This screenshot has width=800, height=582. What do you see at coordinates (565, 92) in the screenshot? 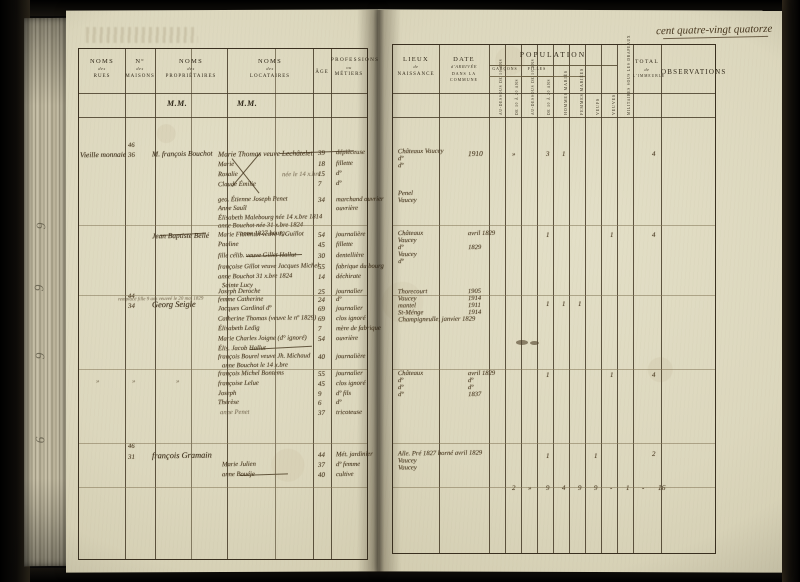
I see `header-hommes-maries: HOMMES MARIÉS` at bounding box center [565, 92].